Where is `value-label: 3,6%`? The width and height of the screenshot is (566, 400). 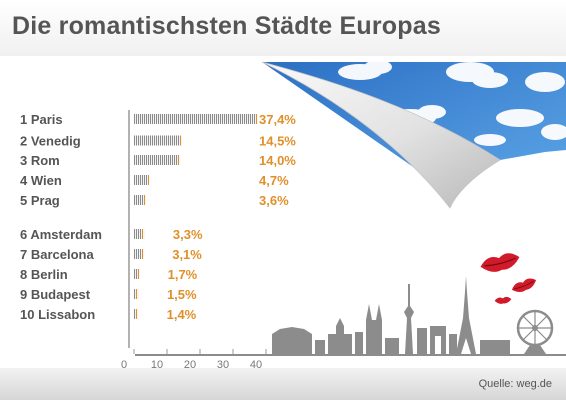
value-label: 3,6% is located at coordinates (274, 200).